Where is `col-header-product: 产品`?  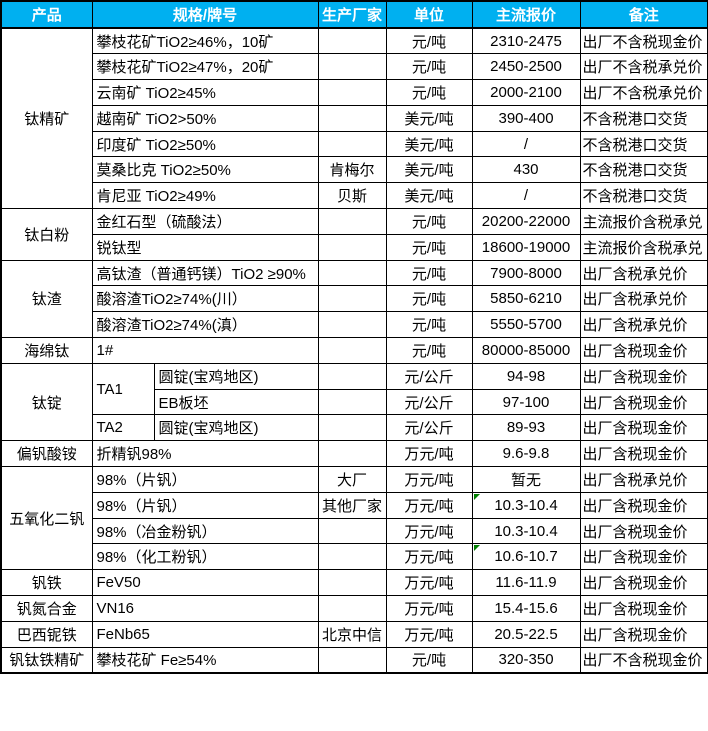
col-header-product: 产品 is located at coordinates (46, 14).